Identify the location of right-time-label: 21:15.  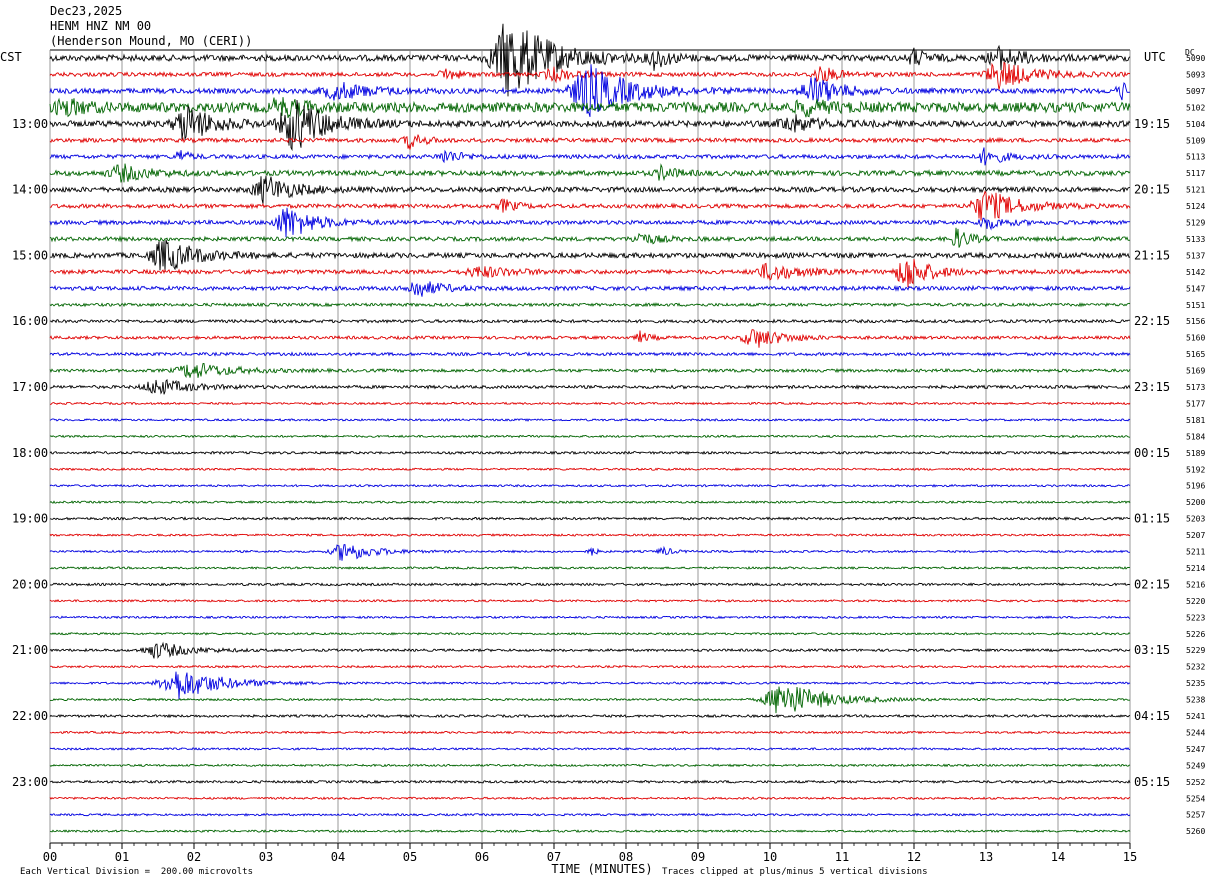
(1152, 255).